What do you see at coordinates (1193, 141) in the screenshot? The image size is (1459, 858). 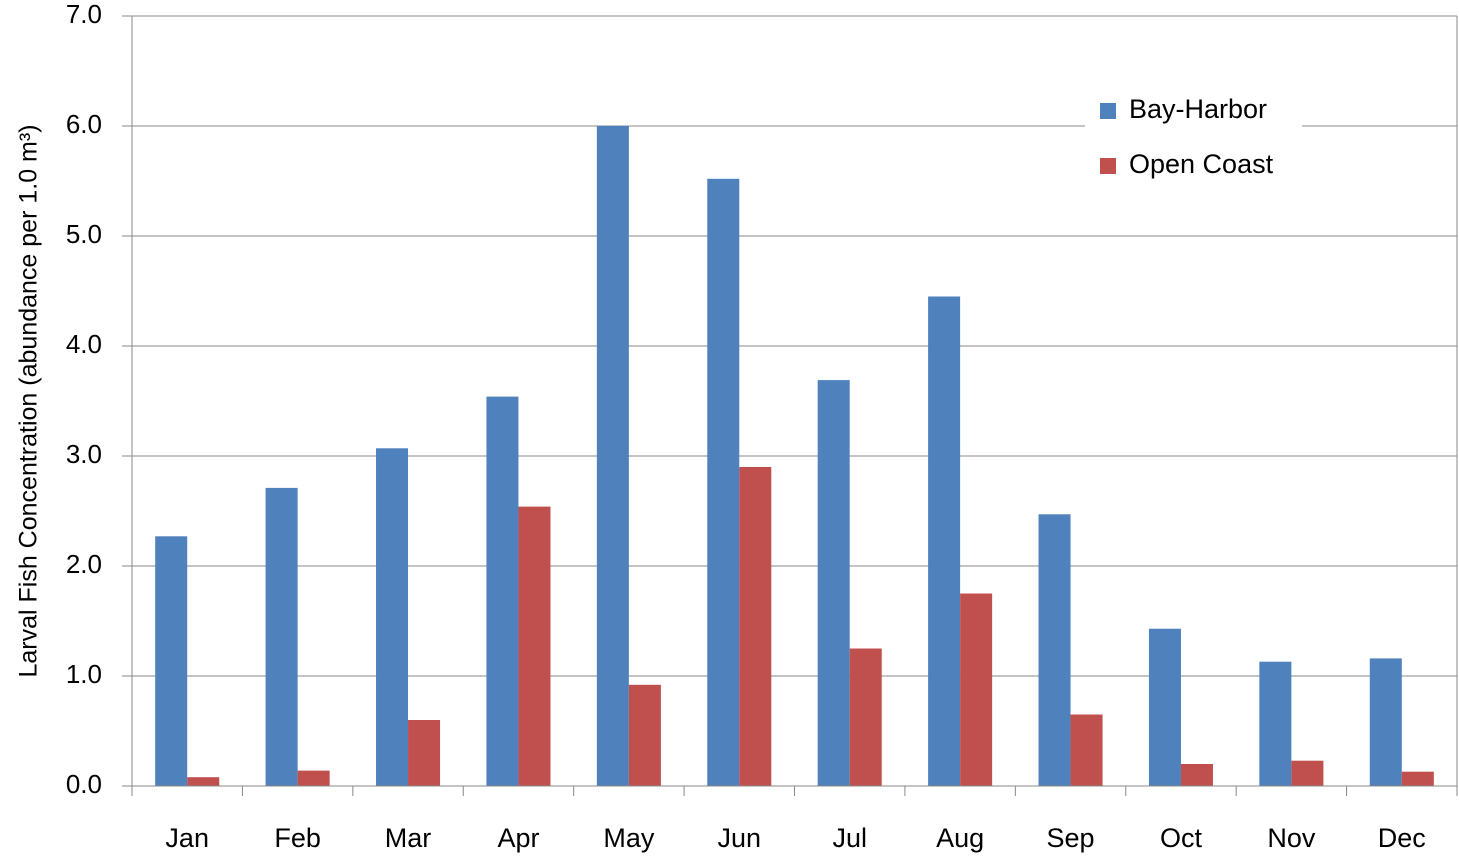 I see `legend-box` at bounding box center [1193, 141].